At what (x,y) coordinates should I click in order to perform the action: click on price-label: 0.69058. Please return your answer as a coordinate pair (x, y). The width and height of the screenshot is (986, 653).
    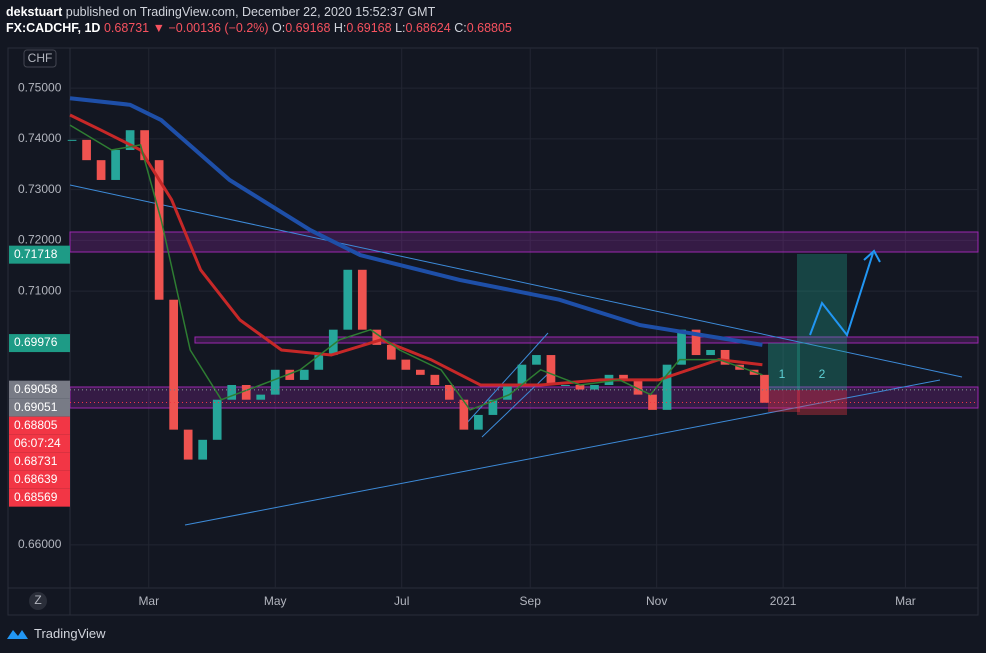
    Looking at the image, I should click on (36, 389).